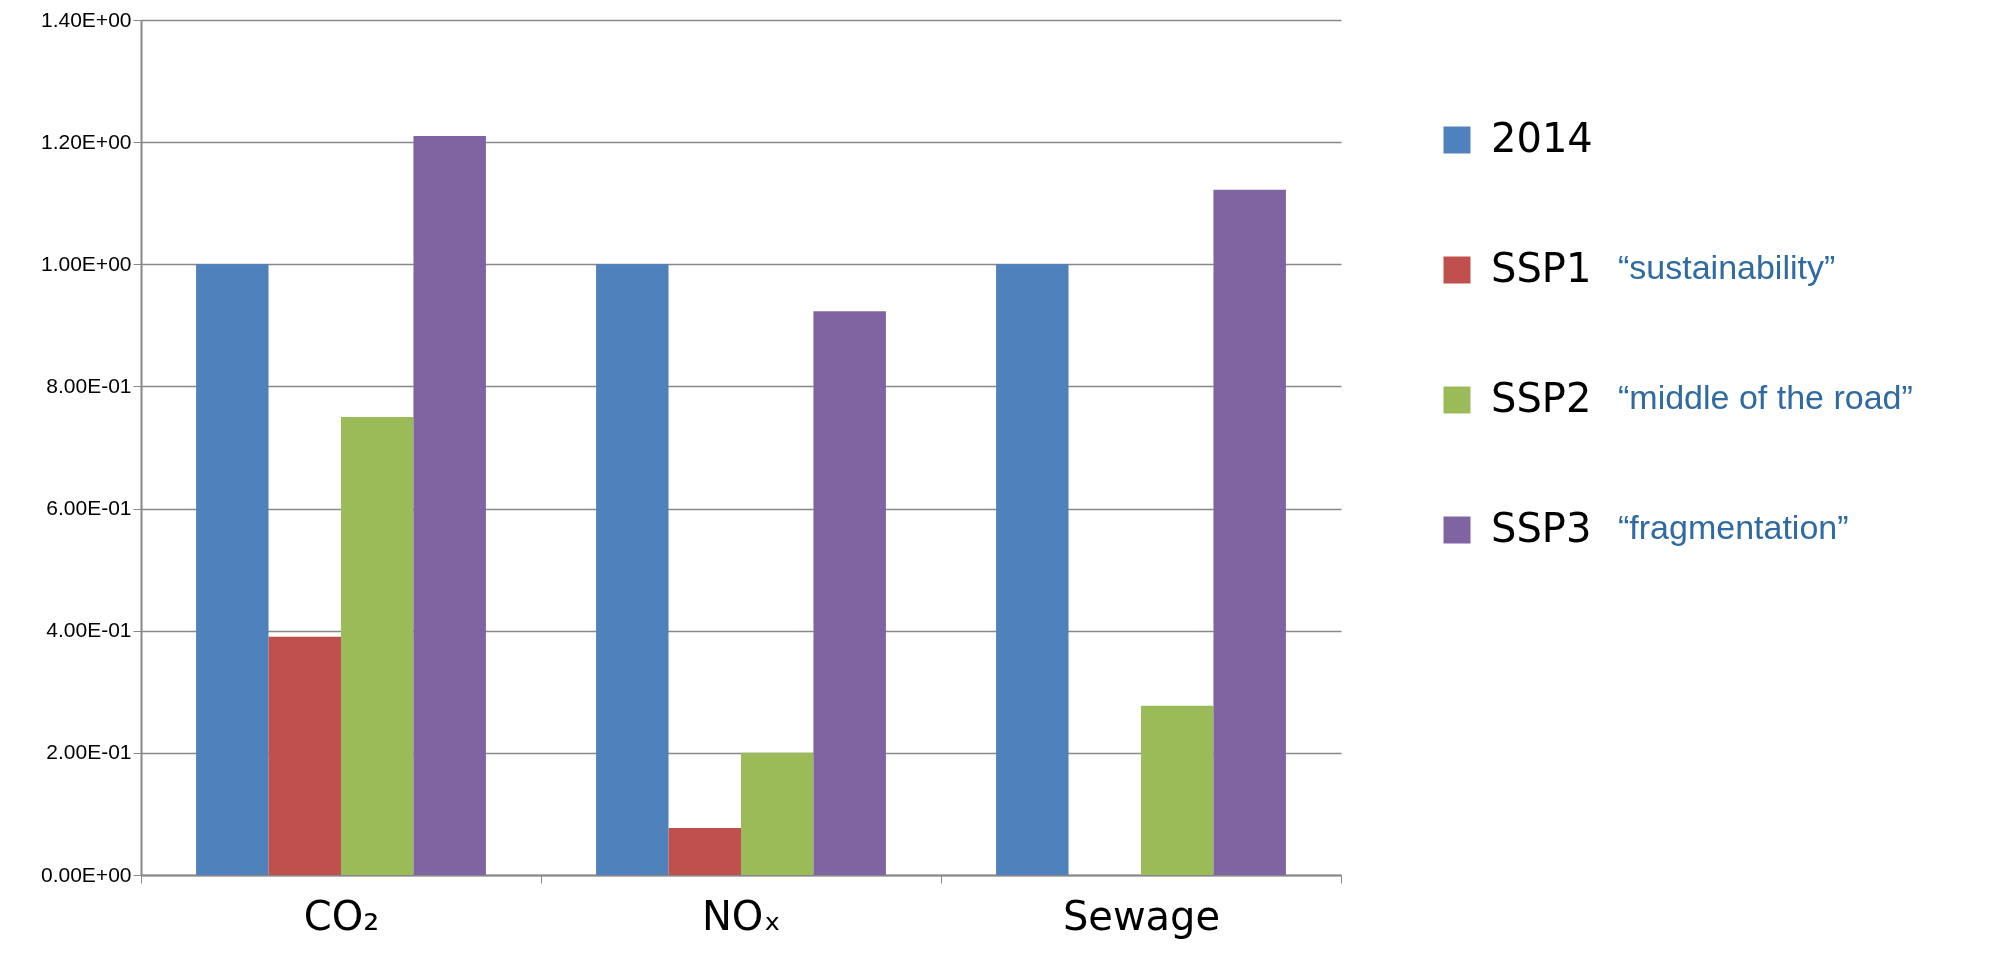 This screenshot has height=956, width=1998. I want to click on x-tick-label: NOₓ, so click(741, 915).